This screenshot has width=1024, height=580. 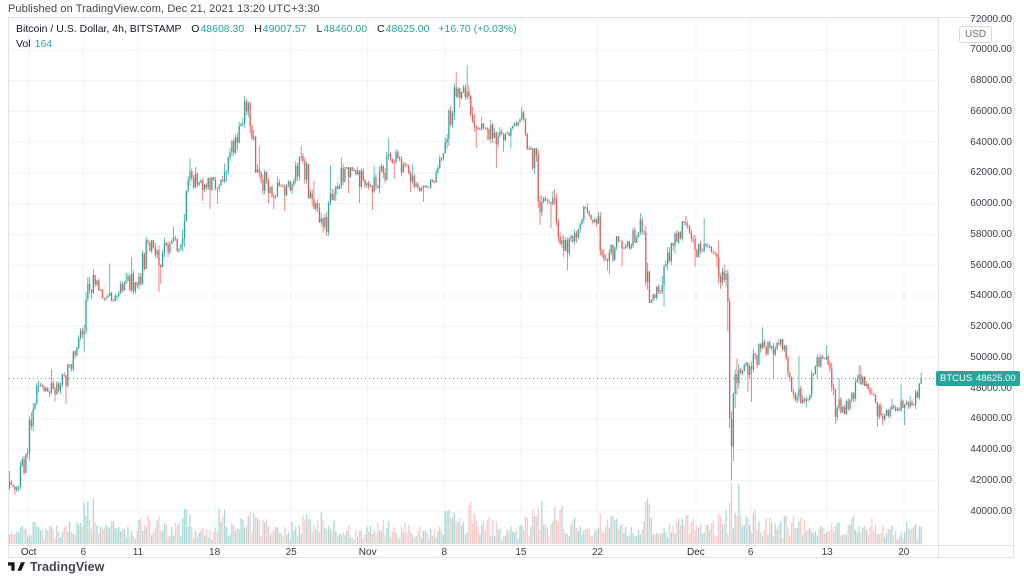 I want to click on last-price-value-badge: 48625.00, so click(x=996, y=378).